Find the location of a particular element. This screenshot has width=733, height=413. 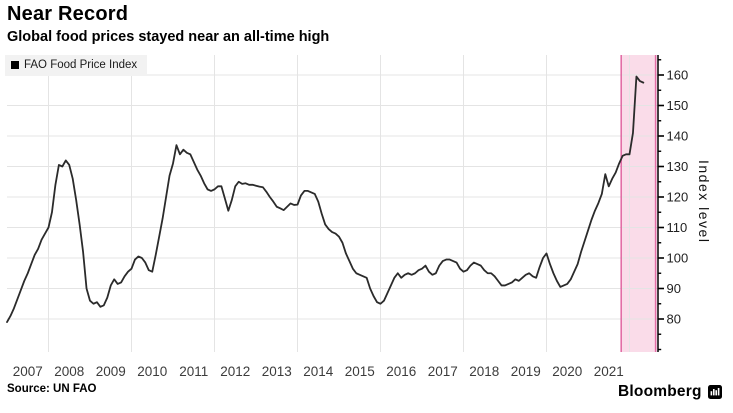

page-title: Near Record is located at coordinates (68, 14).